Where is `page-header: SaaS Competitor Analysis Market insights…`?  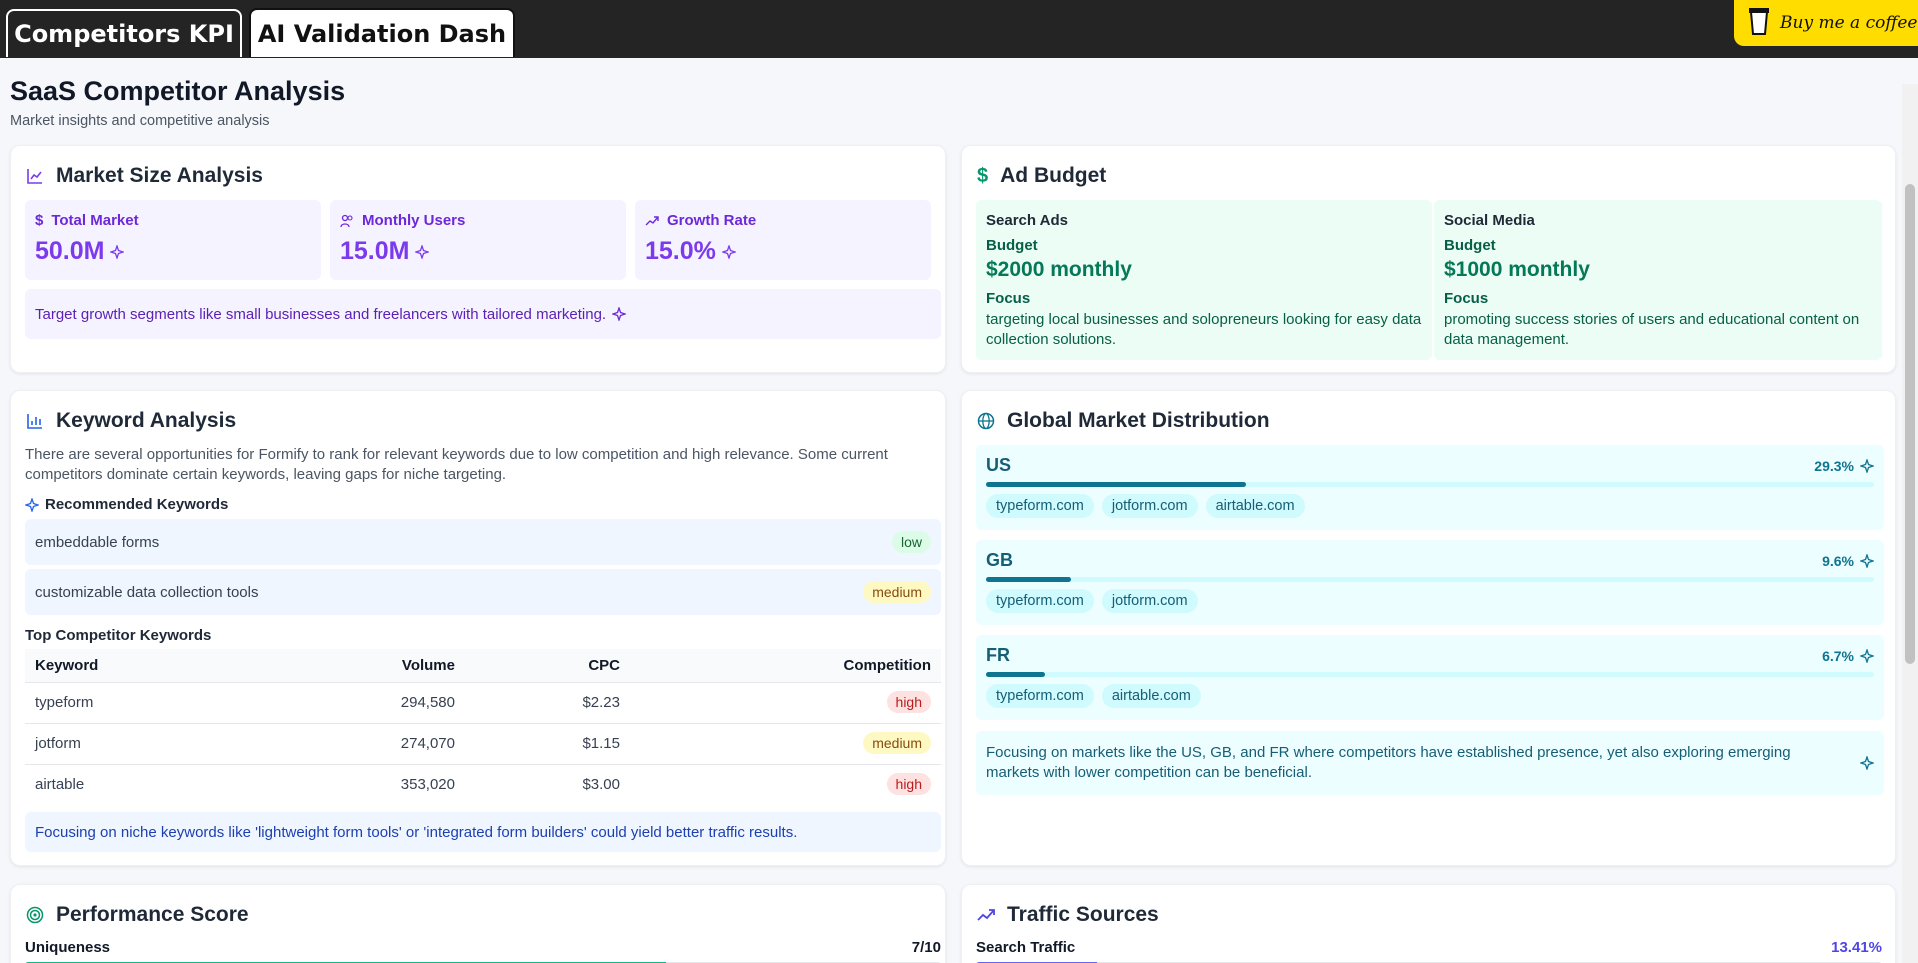 page-header: SaaS Competitor Analysis Market insights… is located at coordinates (177, 102).